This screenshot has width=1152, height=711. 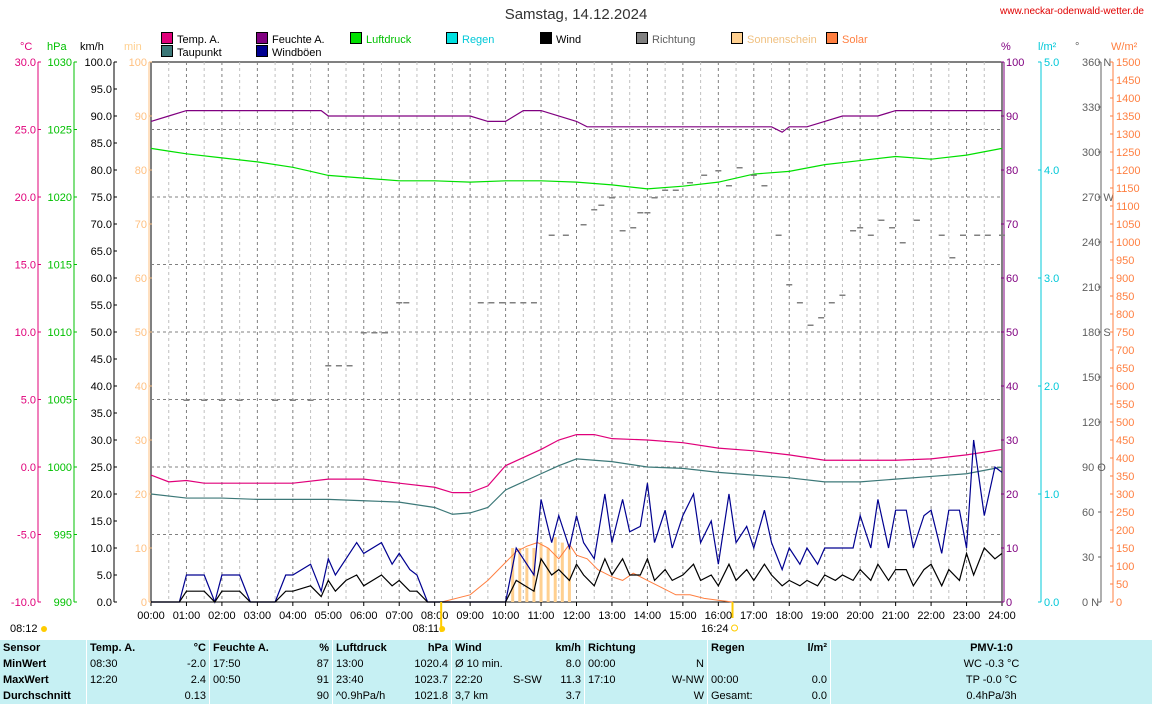 What do you see at coordinates (187, 616) in the screenshot?
I see `x-tick-label: 01:00` at bounding box center [187, 616].